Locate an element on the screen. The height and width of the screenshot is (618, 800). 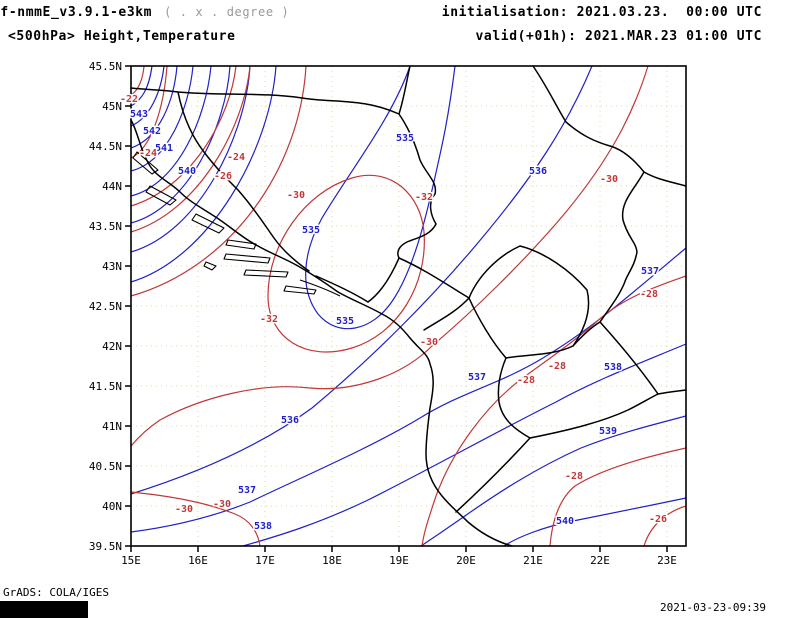
y-tick-label: 42.5N is located at coordinates (105, 306).